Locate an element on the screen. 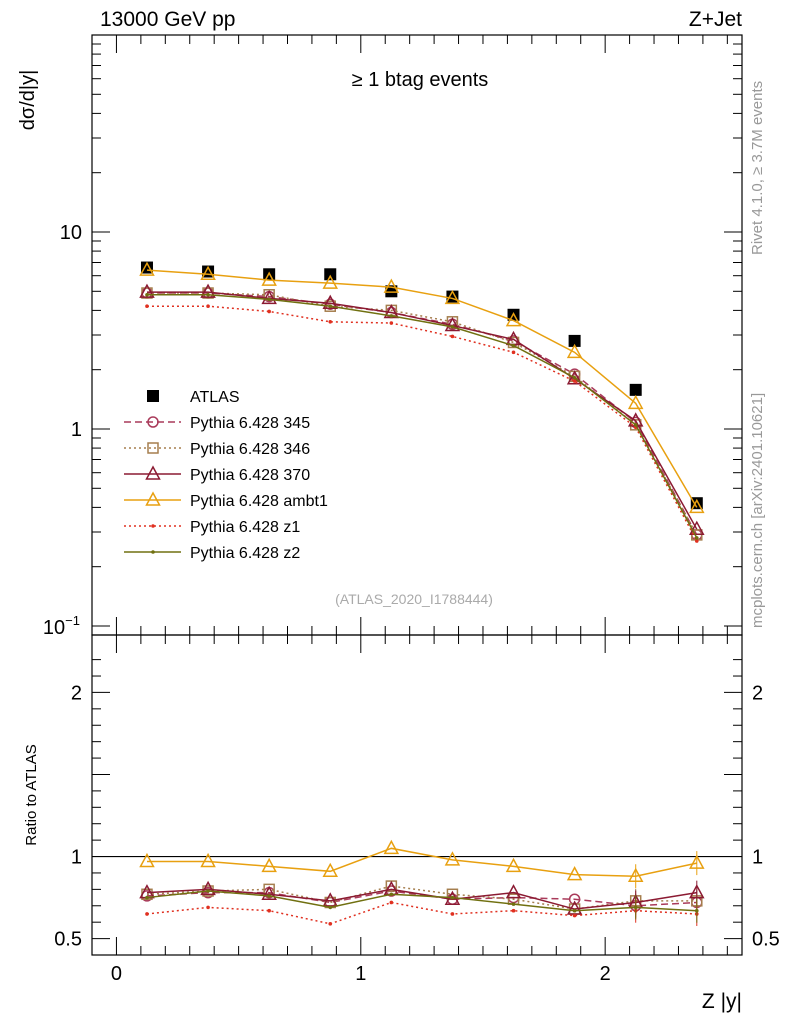 The image size is (786, 1024). legend-entry-5: Pythia 6.428 z1 is located at coordinates (212, 527).